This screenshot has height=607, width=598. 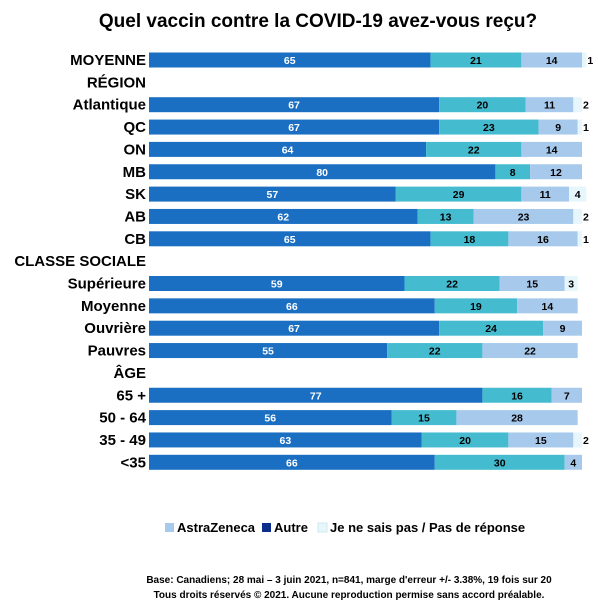 I want to click on row-group-header: CLASSE SOCIALE, so click(x=80, y=261).